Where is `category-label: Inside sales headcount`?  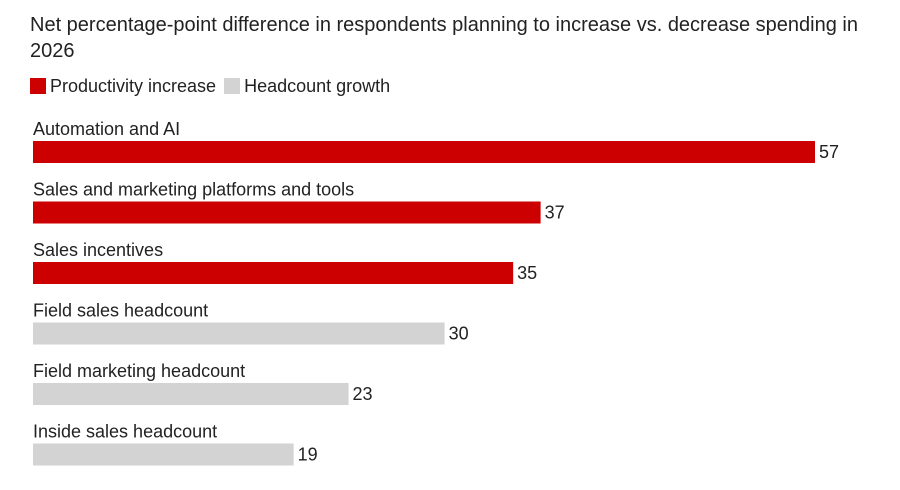 category-label: Inside sales headcount is located at coordinates (125, 432).